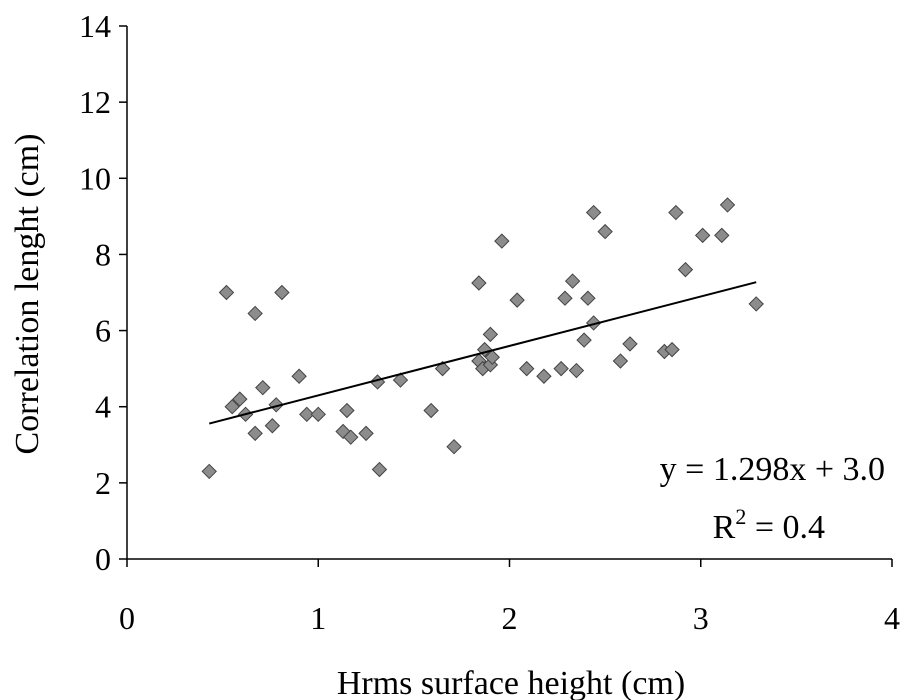 The width and height of the screenshot is (904, 700). What do you see at coordinates (724, 527) in the screenshot?
I see `r-squared-prefix: R` at bounding box center [724, 527].